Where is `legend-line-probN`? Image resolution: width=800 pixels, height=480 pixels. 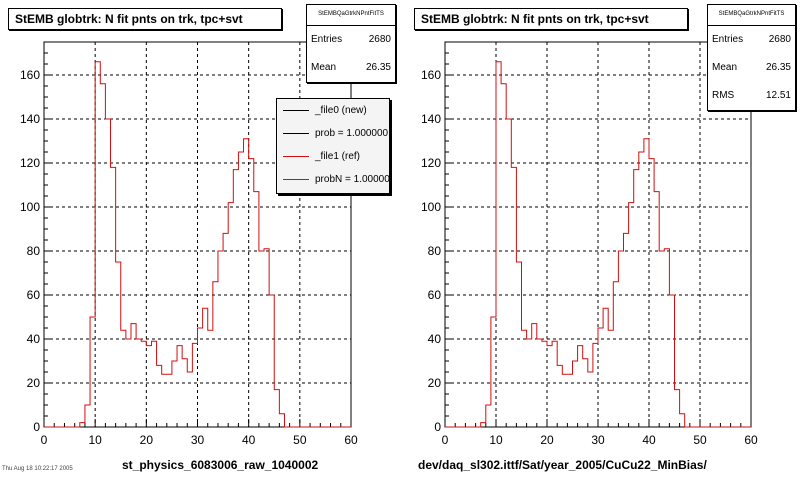 legend-line-probN is located at coordinates (296, 179).